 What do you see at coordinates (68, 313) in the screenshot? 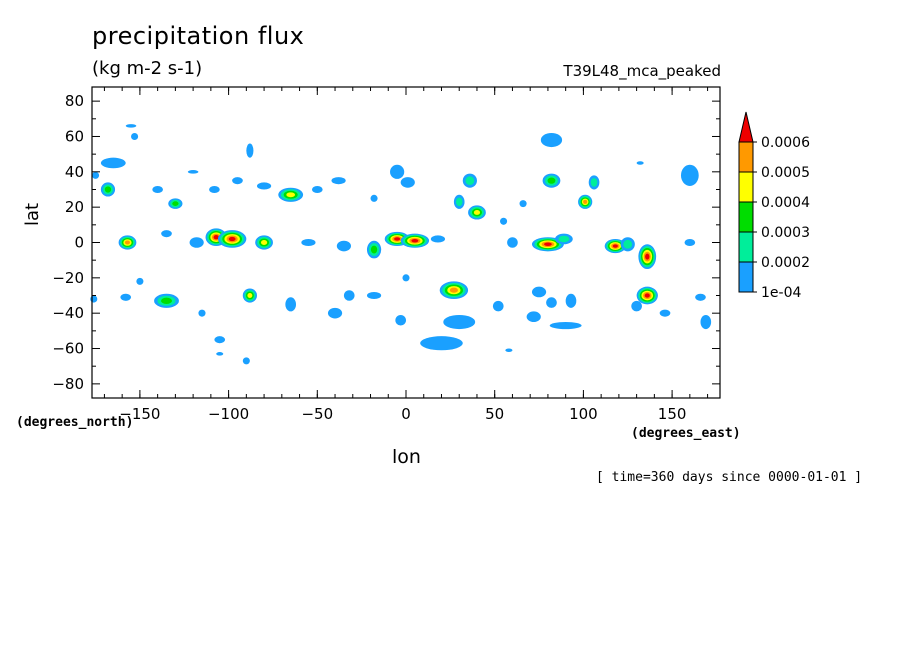
I see `y-tick-label-6: −40` at bounding box center [68, 313].